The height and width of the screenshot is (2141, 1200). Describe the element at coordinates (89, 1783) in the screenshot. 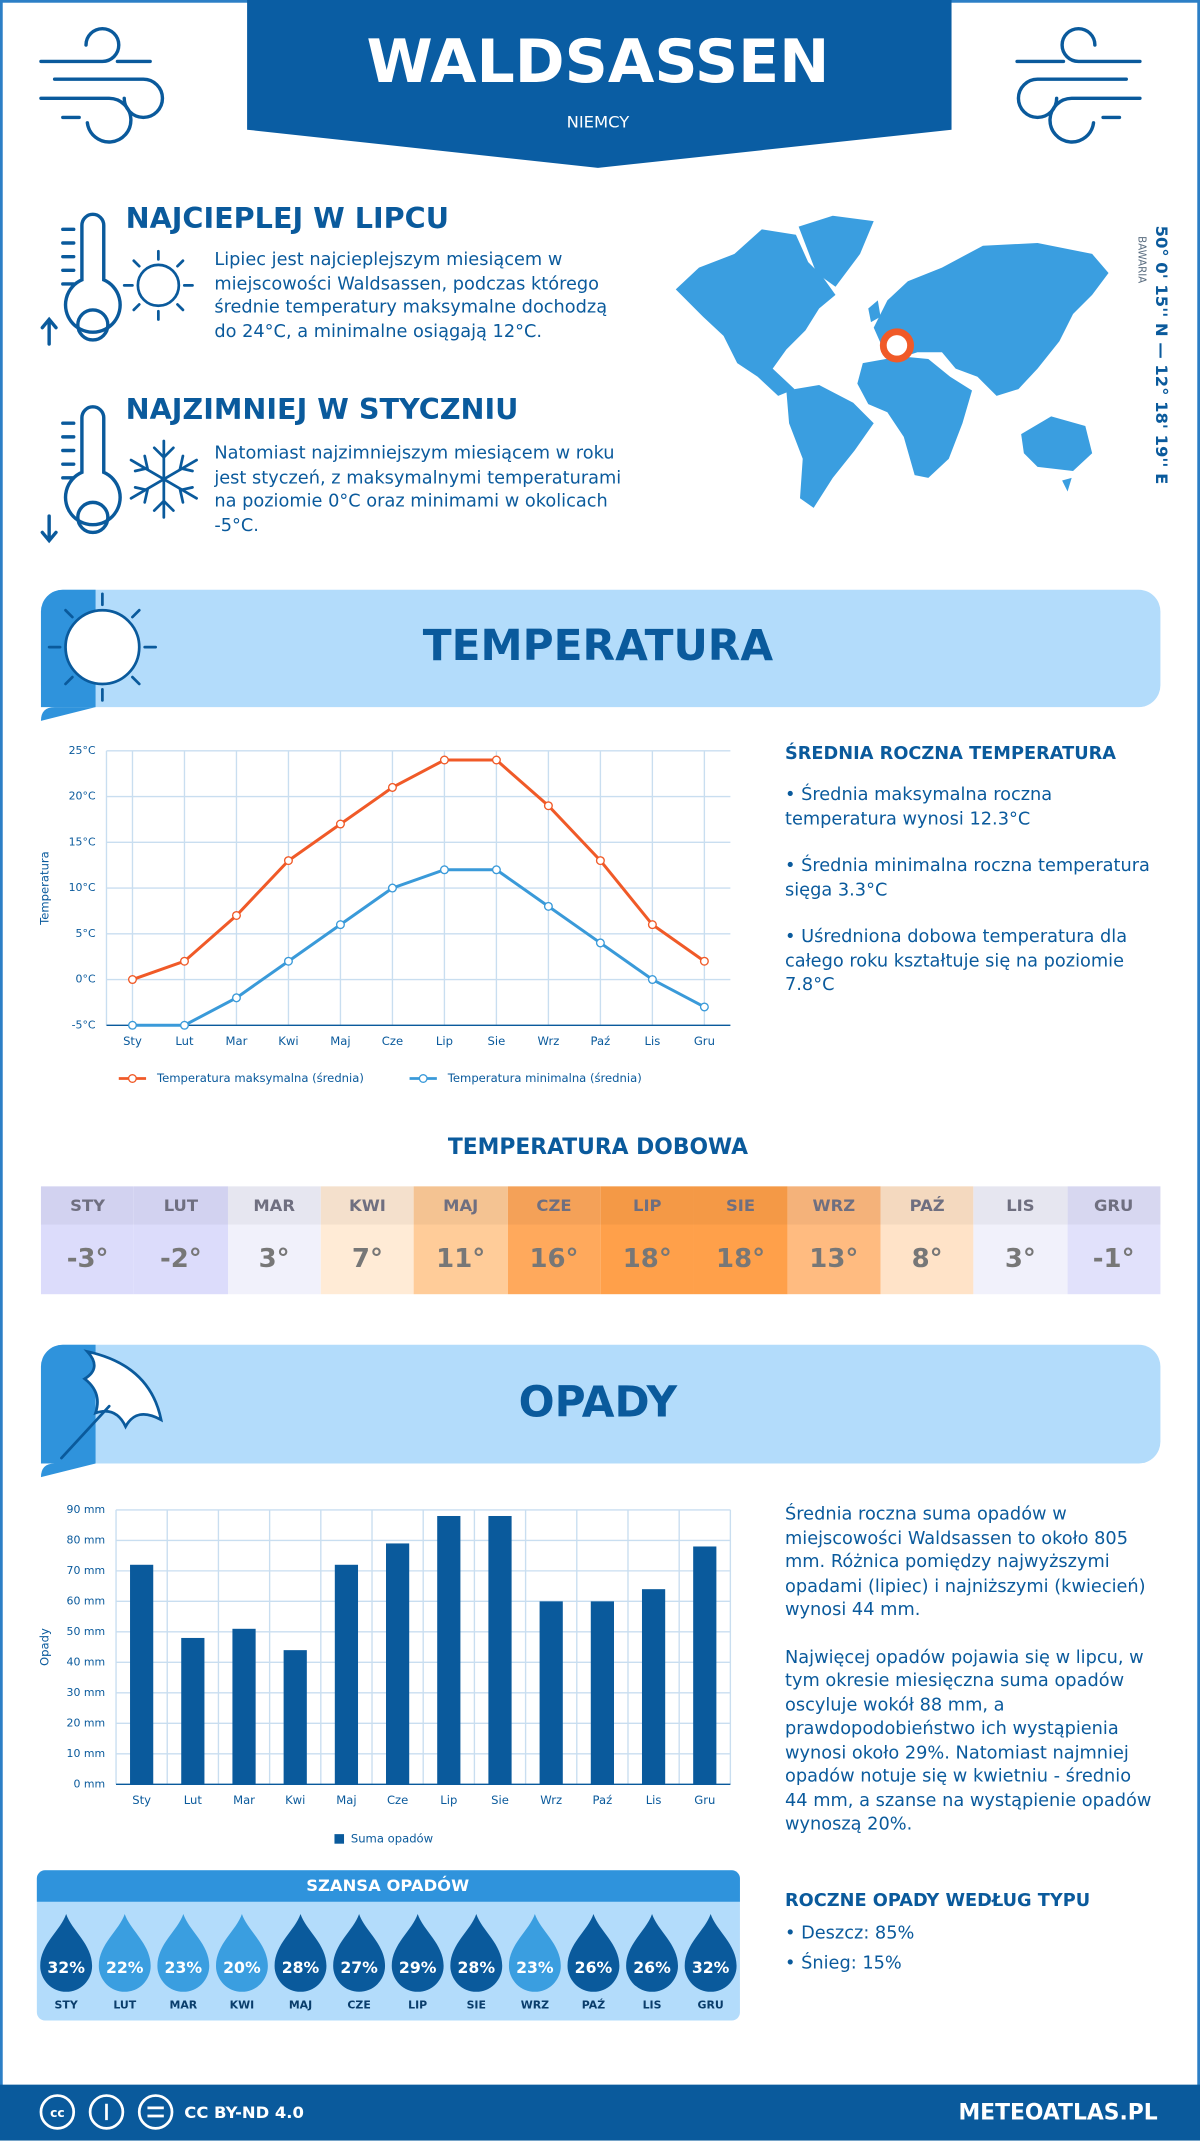

I see `y-tick-label: 0 mm` at that location.